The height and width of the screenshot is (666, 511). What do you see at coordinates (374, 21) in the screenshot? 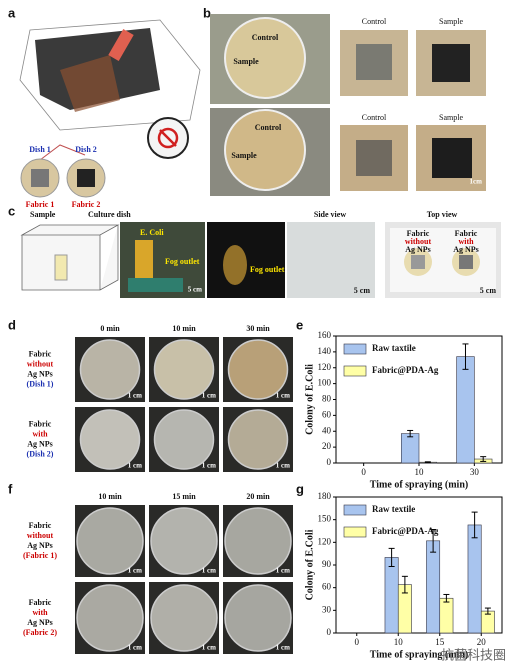
I see `column-header: Control` at bounding box center [374, 21].